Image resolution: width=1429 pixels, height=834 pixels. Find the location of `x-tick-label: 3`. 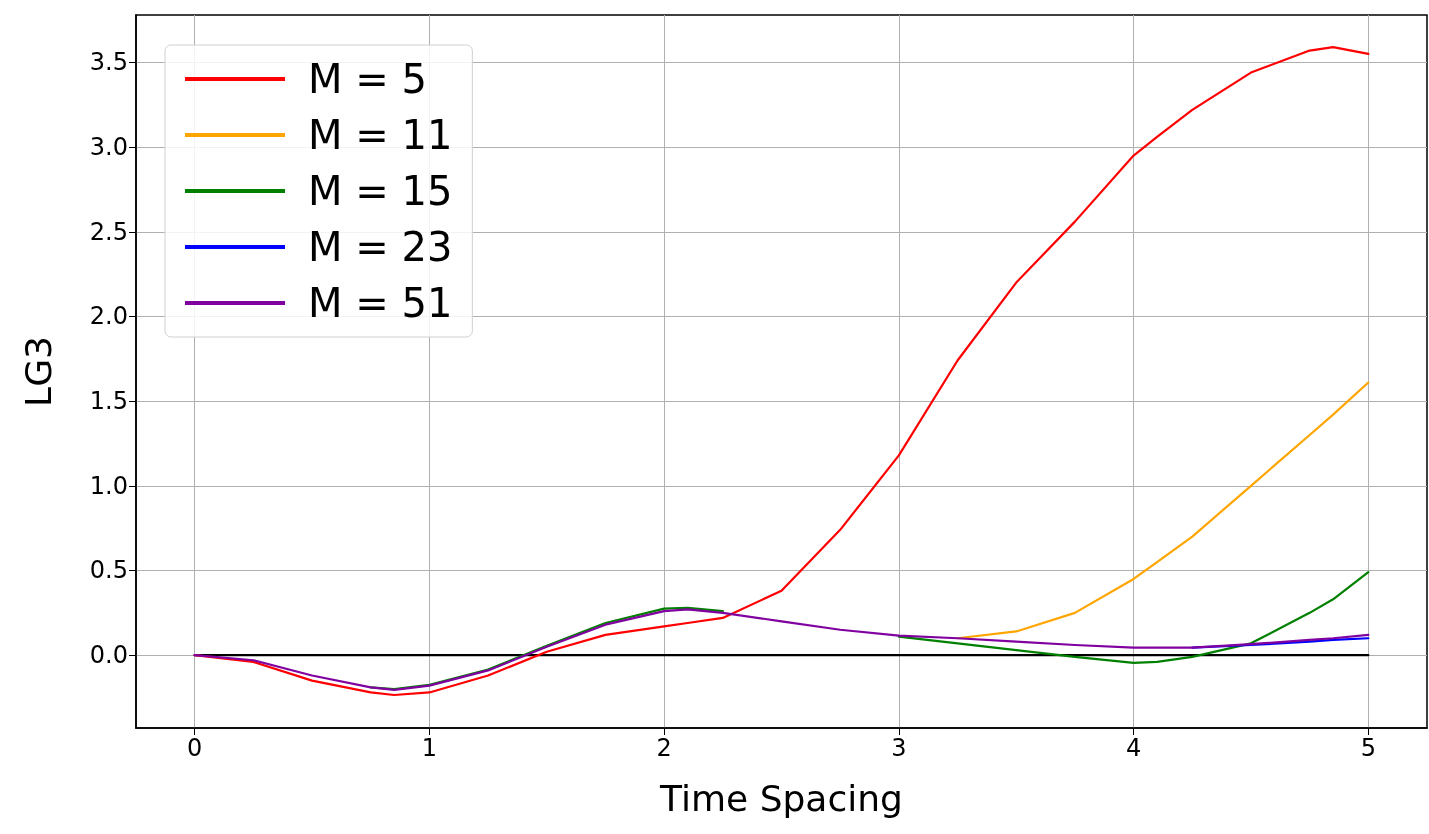

x-tick-label: 3 is located at coordinates (899, 748).